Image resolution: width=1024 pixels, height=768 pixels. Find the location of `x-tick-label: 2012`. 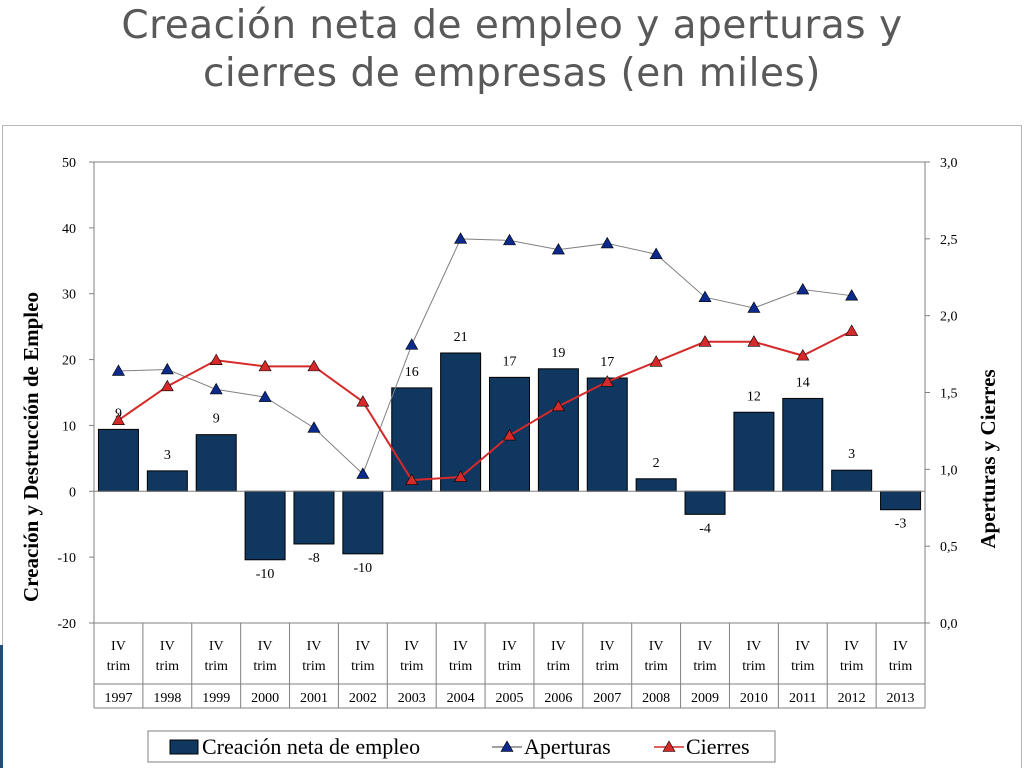

x-tick-label: 2012 is located at coordinates (852, 698).